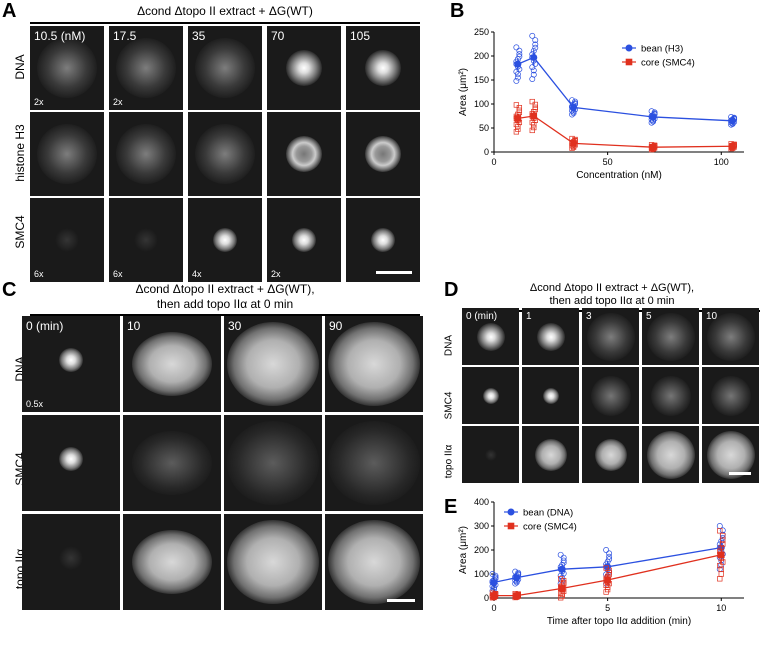 Image resolution: width=763 pixels, height=647 pixels. I want to click on panel-letter-b: B, so click(457, 11).